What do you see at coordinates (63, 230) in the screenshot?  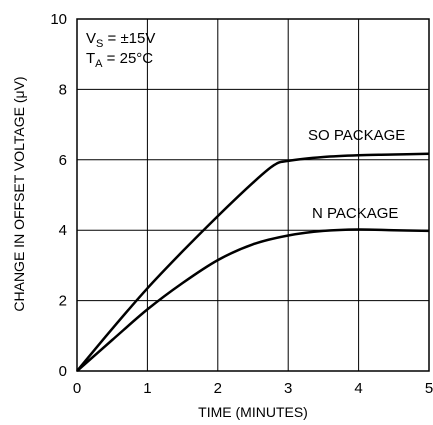 I see `y-tick-label-2: 4` at bounding box center [63, 230].